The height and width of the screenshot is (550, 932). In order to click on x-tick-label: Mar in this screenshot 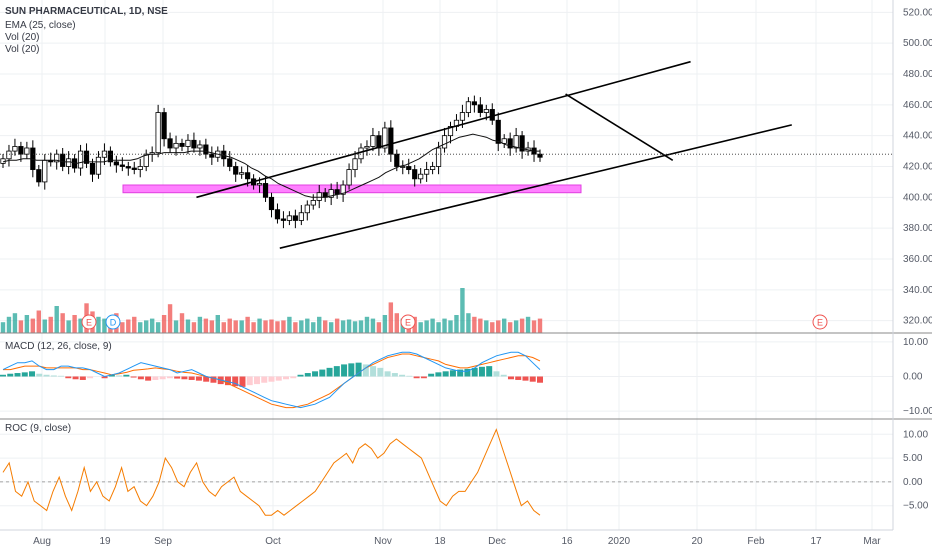, I will do `click(872, 541)`.